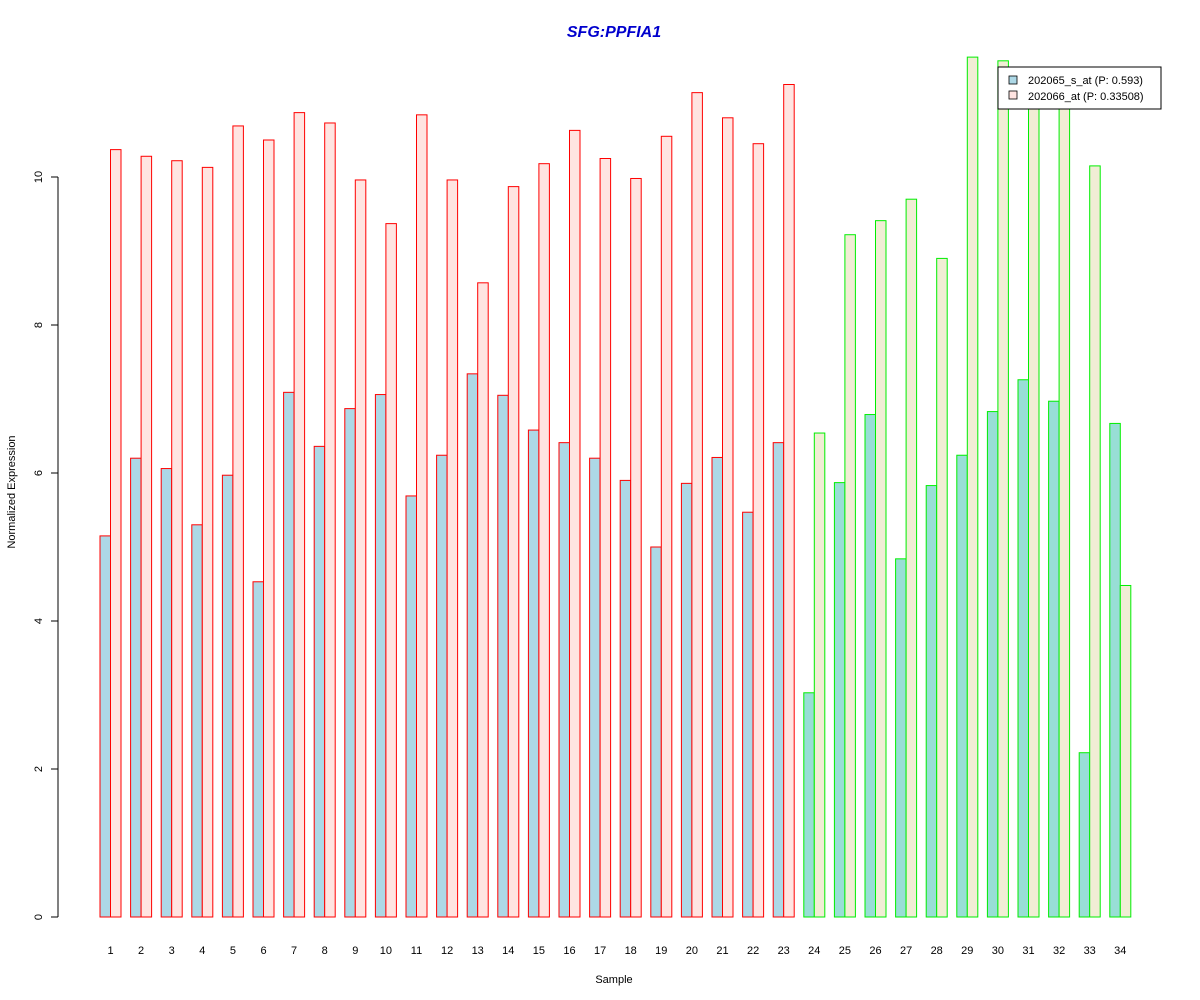 The height and width of the screenshot is (1000, 1200). Describe the element at coordinates (478, 951) in the screenshot. I see `x-tick-label: 13` at that location.